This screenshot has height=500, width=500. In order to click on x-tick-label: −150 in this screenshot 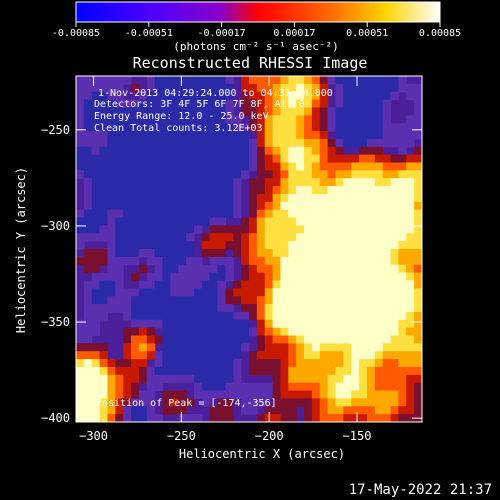, I will do `click(357, 436)`.